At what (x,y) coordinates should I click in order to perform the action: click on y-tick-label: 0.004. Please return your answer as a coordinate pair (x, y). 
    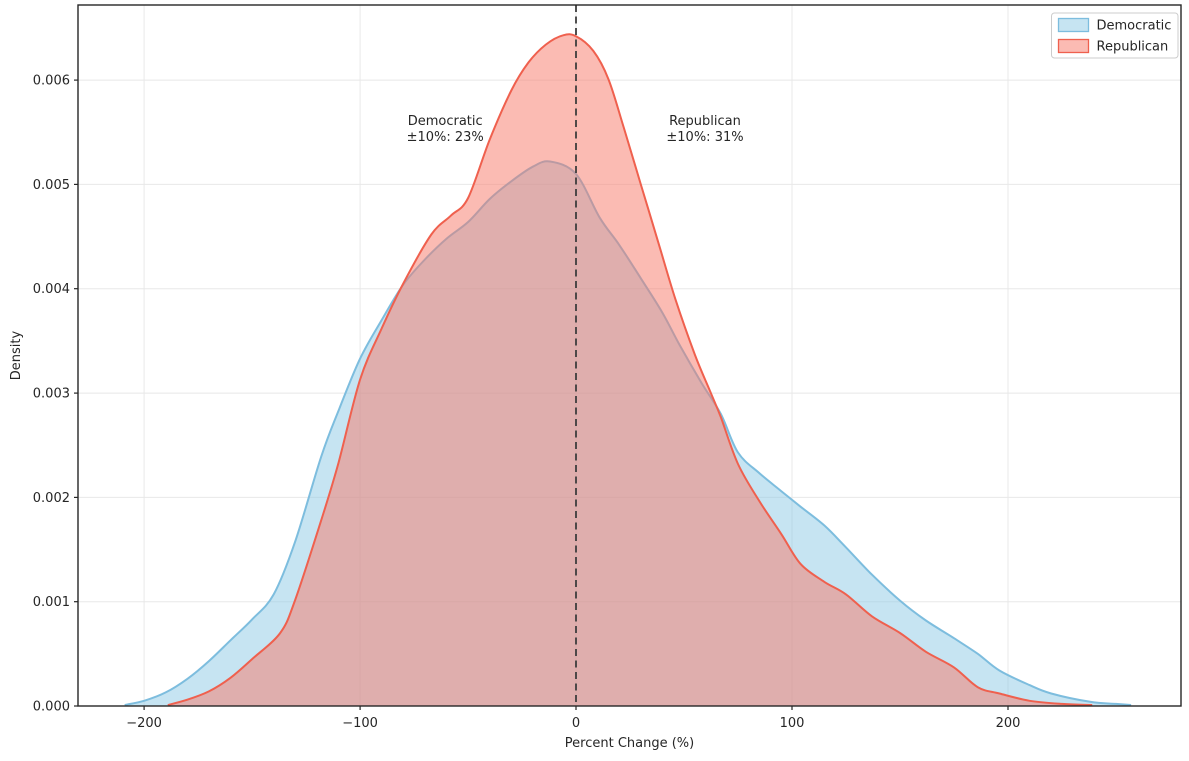
    Looking at the image, I should click on (51, 289).